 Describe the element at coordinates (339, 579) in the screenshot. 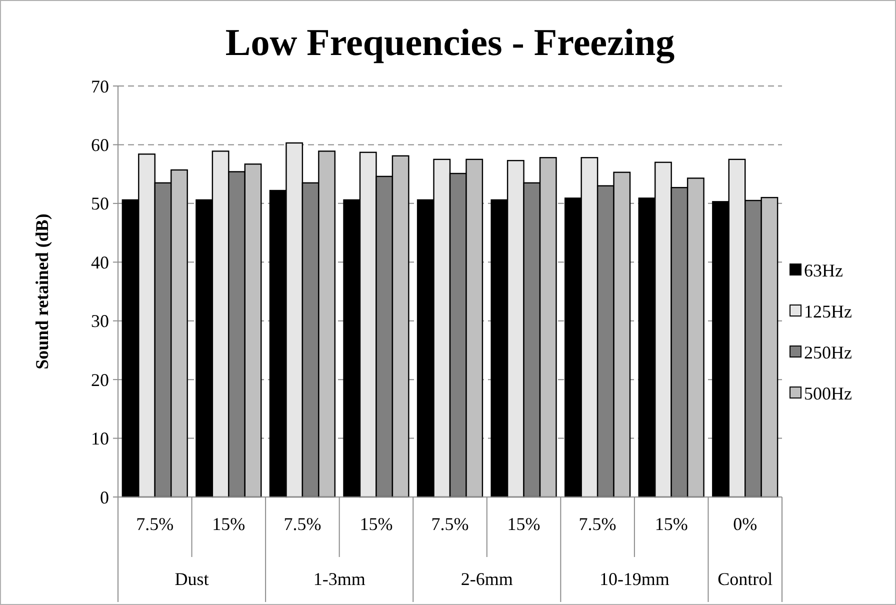

I see `text: 1-3mm` at that location.